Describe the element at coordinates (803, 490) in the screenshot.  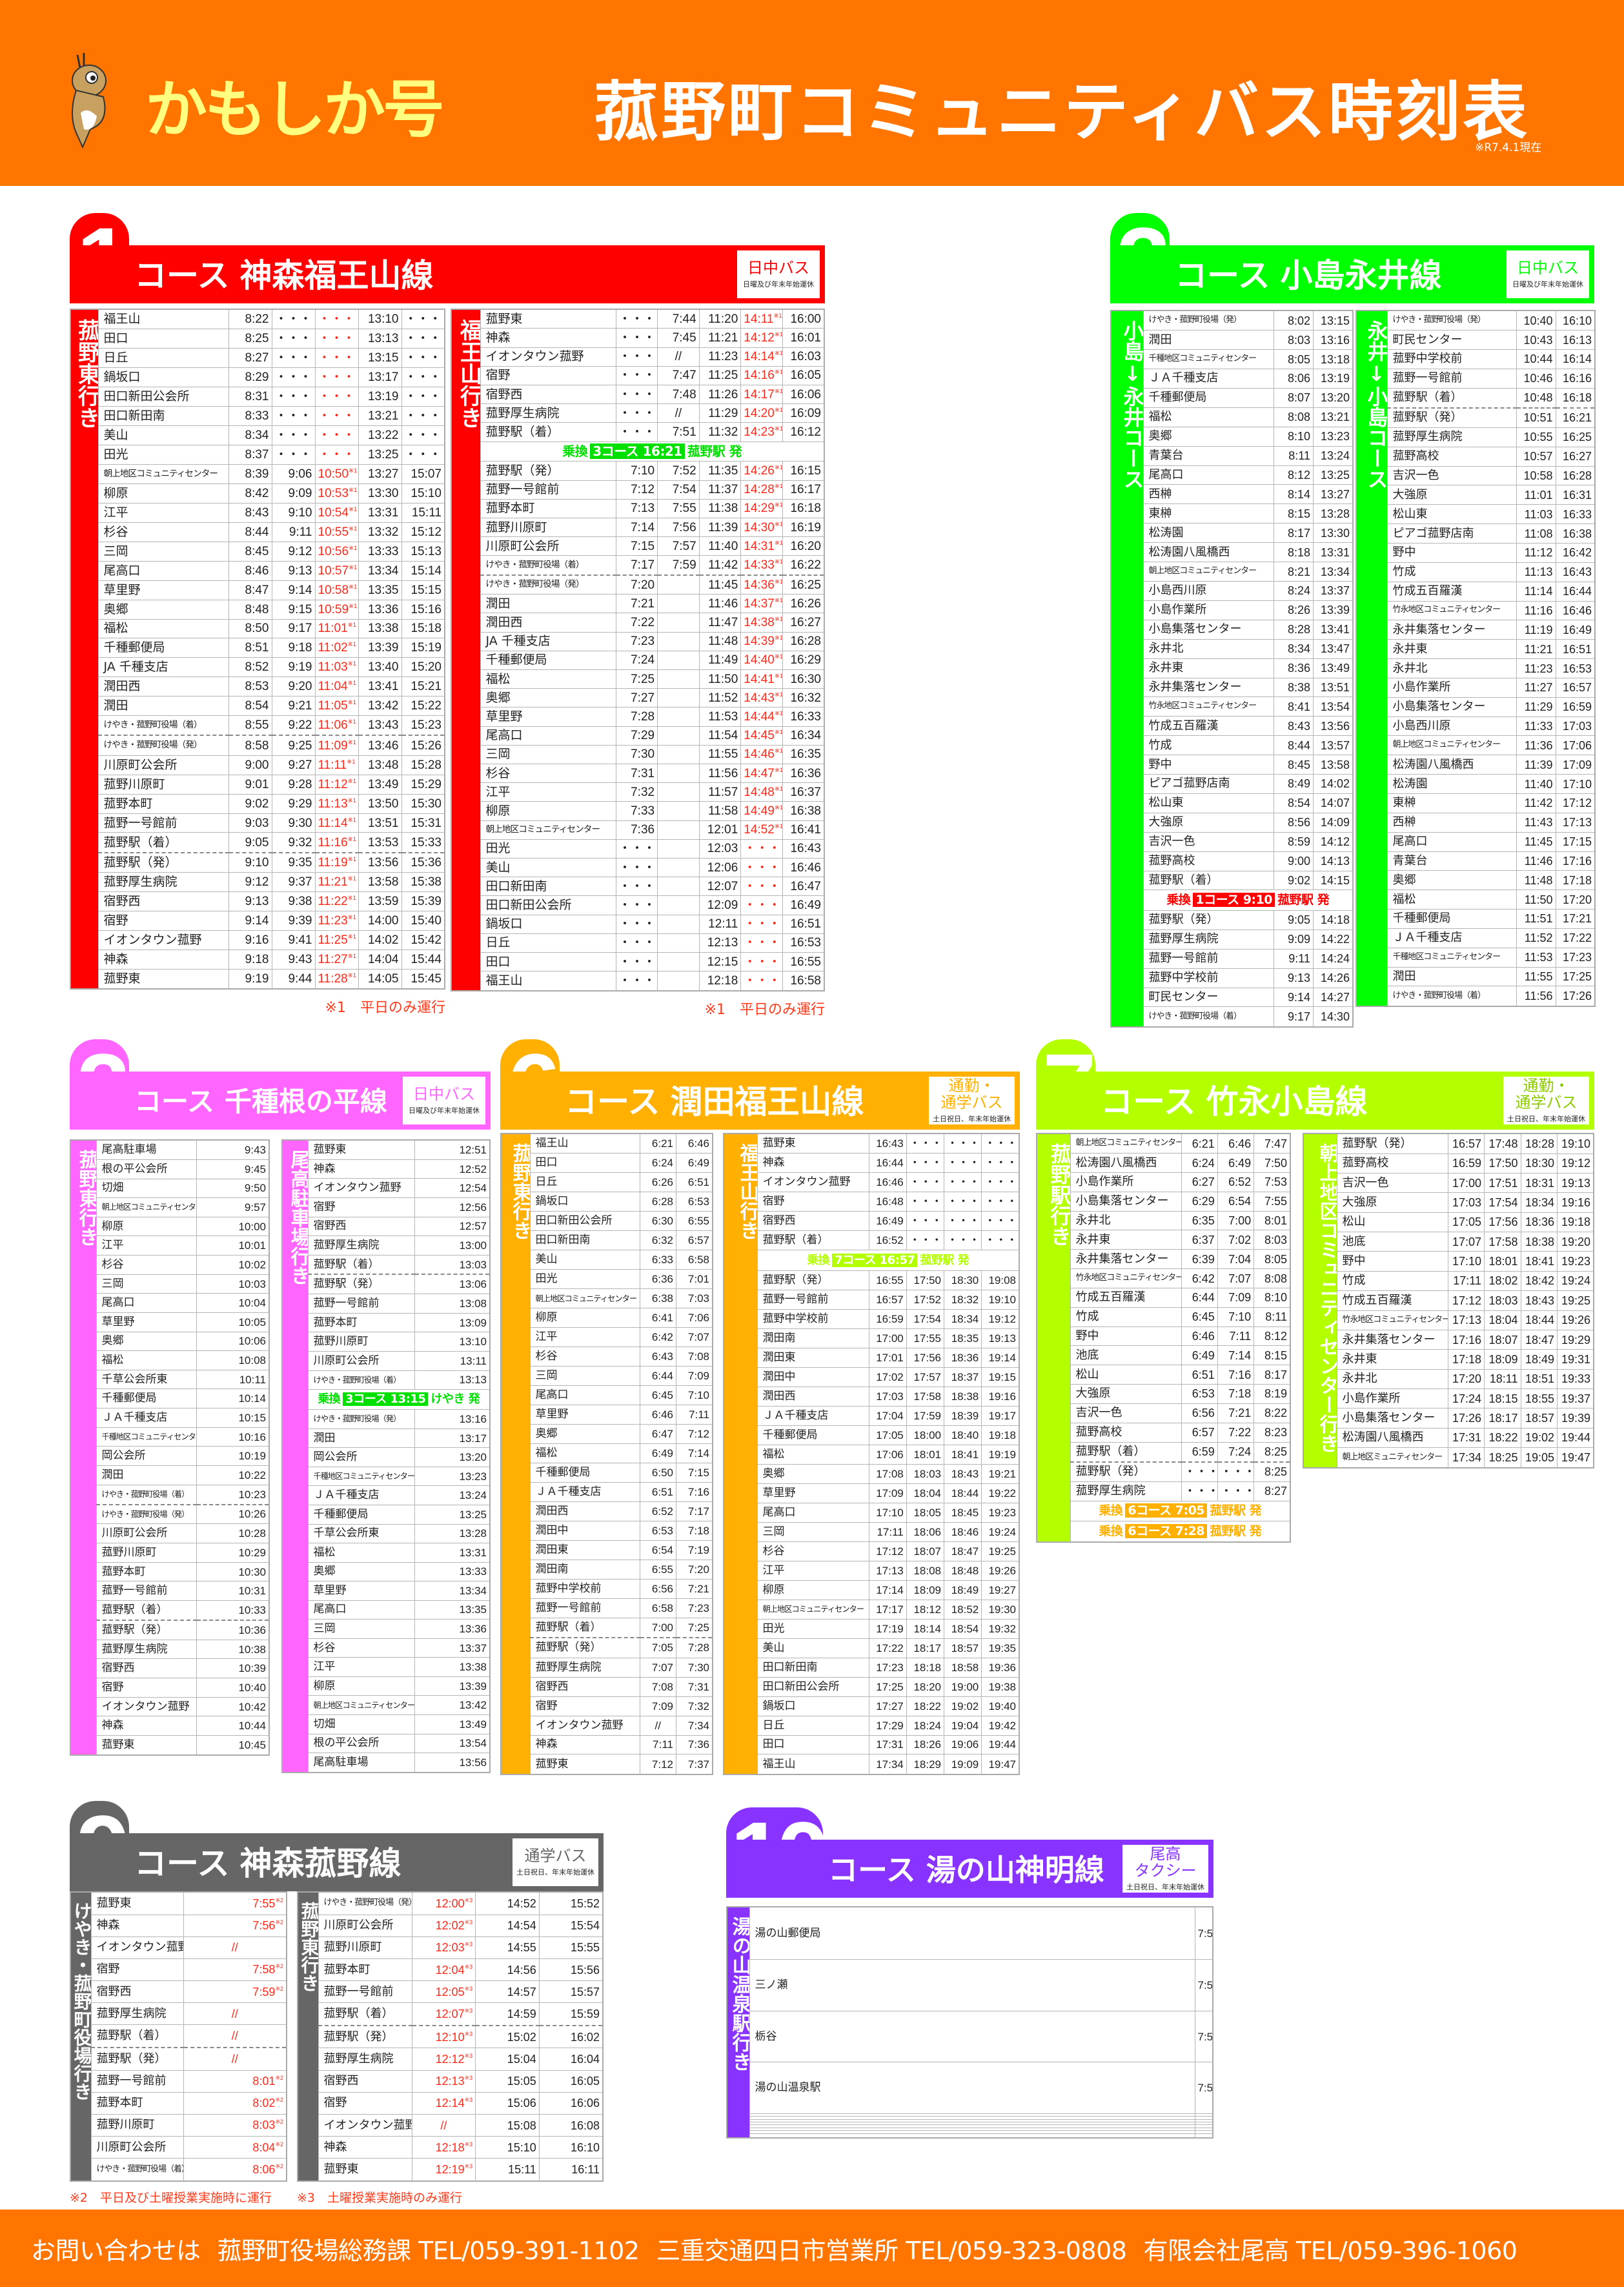
I see `departure-time: 16:17` at that location.